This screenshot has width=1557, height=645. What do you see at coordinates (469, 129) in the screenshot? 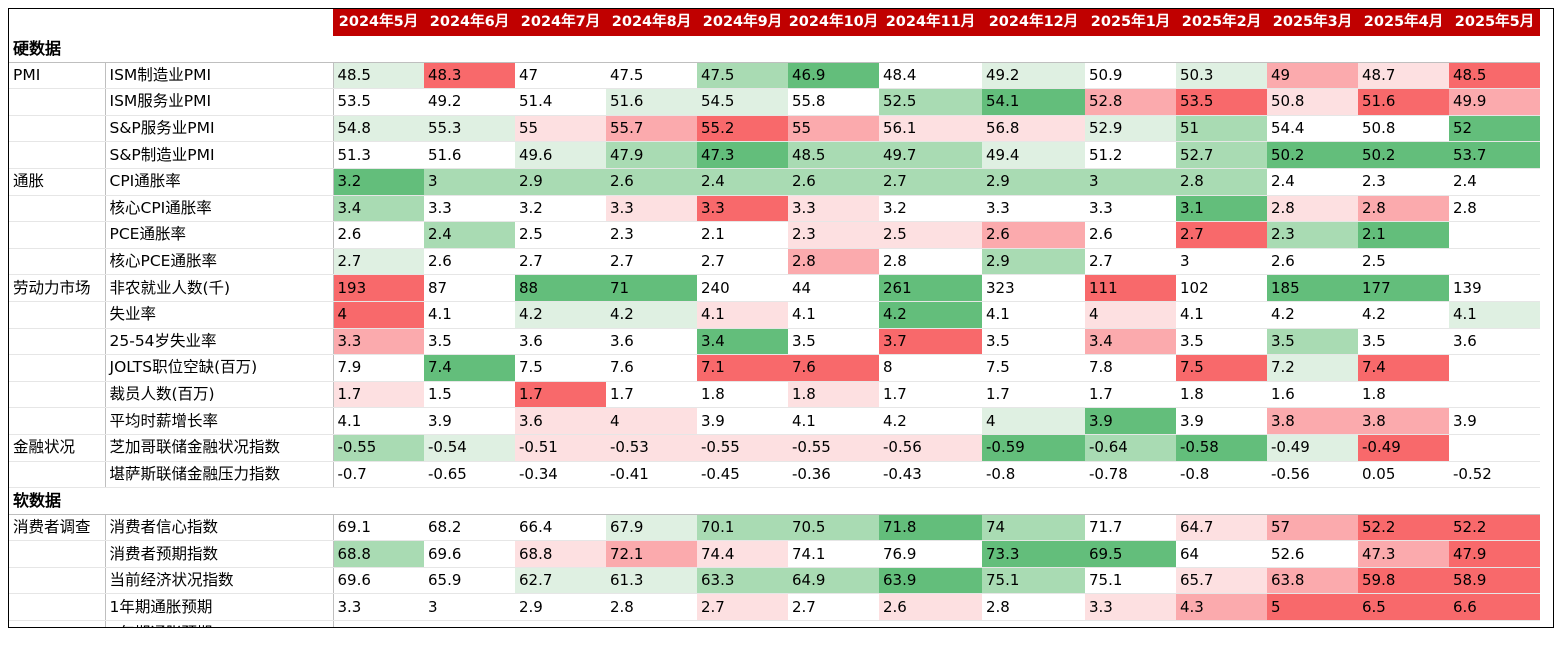
I see `value-cell: 55.3` at bounding box center [469, 129].